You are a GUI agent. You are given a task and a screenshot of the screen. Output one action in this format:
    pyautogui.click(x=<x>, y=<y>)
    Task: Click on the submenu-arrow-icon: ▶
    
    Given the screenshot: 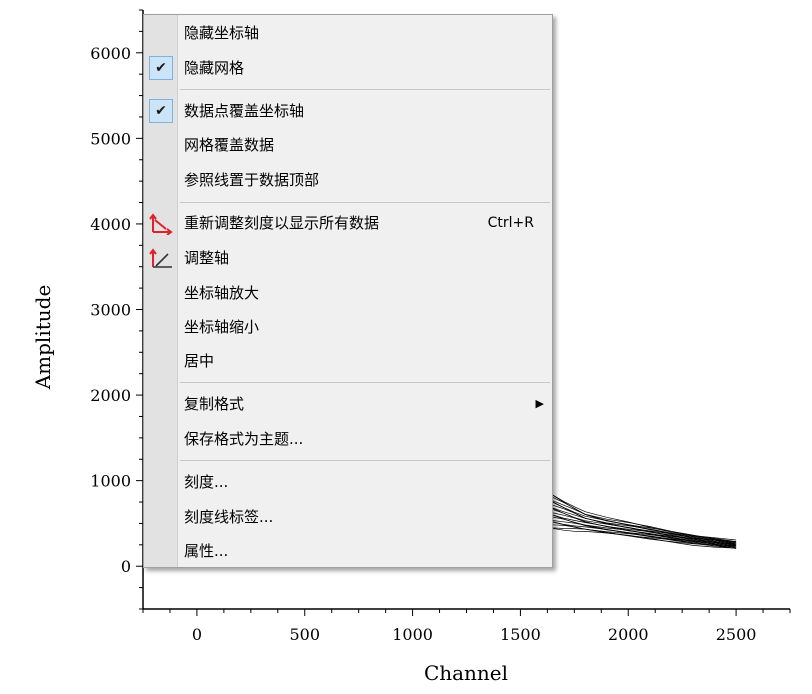 What is the action you would take?
    pyautogui.click(x=539, y=403)
    